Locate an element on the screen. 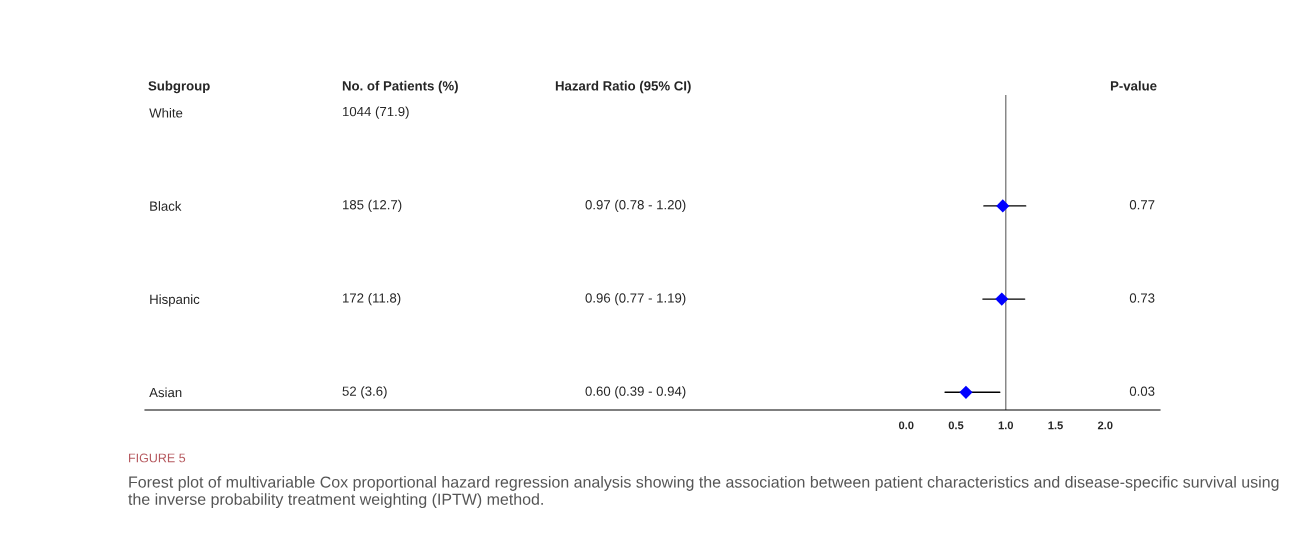 The width and height of the screenshot is (1290, 537). x-tick-label: 0.0 is located at coordinates (906, 425).